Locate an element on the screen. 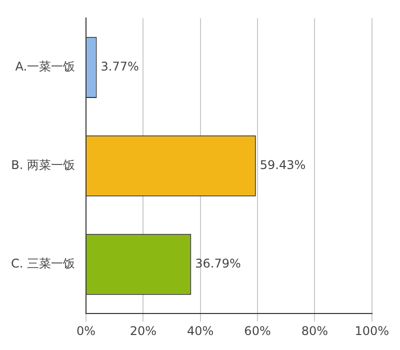 This screenshot has width=400, height=350. y-tick-label: C. 三菜一饭 is located at coordinates (43, 263).